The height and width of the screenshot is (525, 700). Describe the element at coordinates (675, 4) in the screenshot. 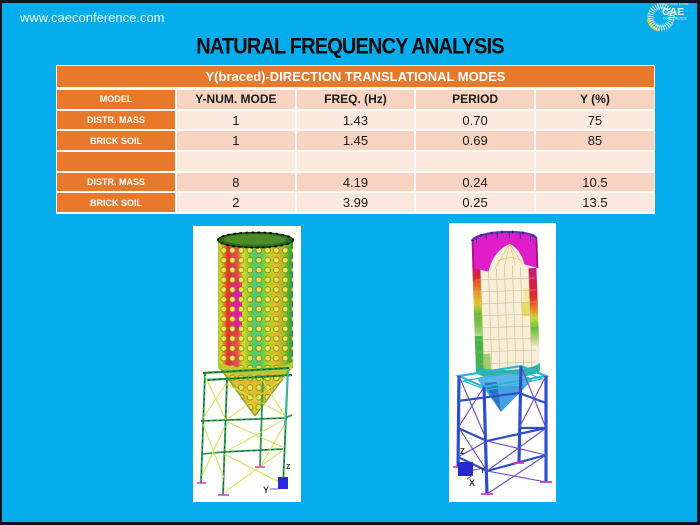

I see `svg-text: INTERNATIONAL` at that location.